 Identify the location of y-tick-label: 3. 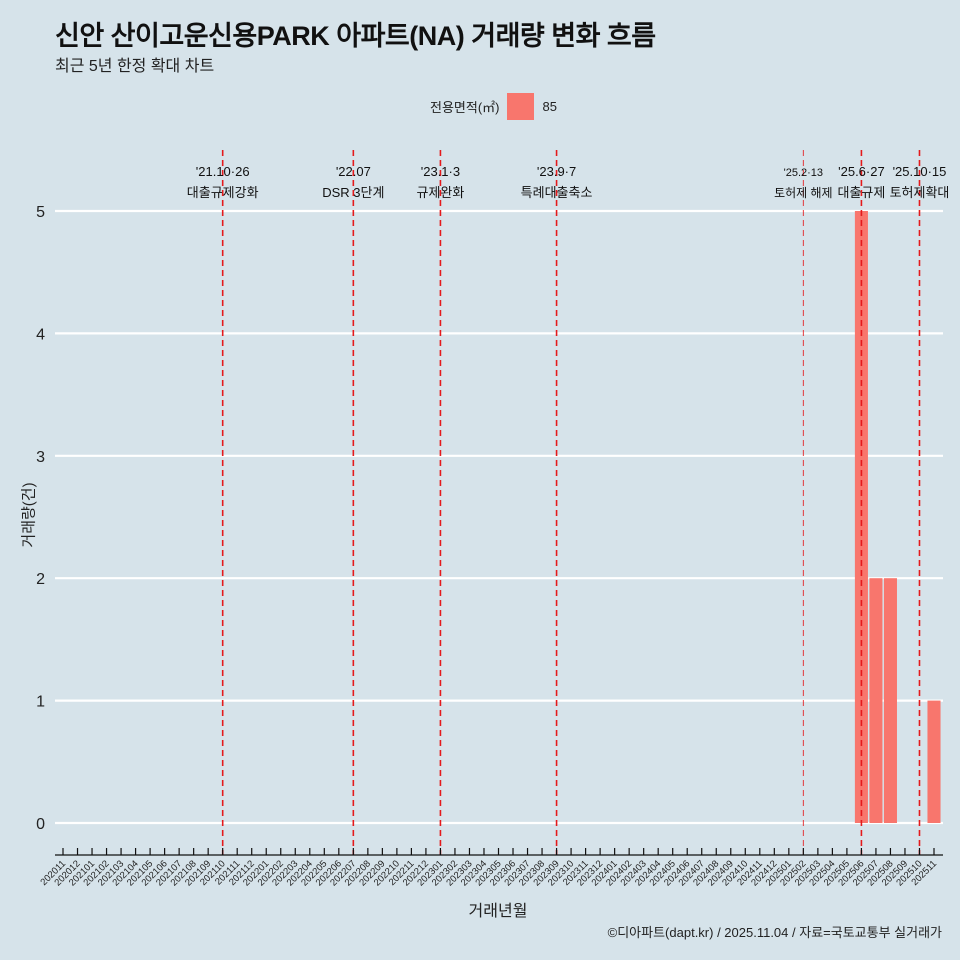
(40, 457).